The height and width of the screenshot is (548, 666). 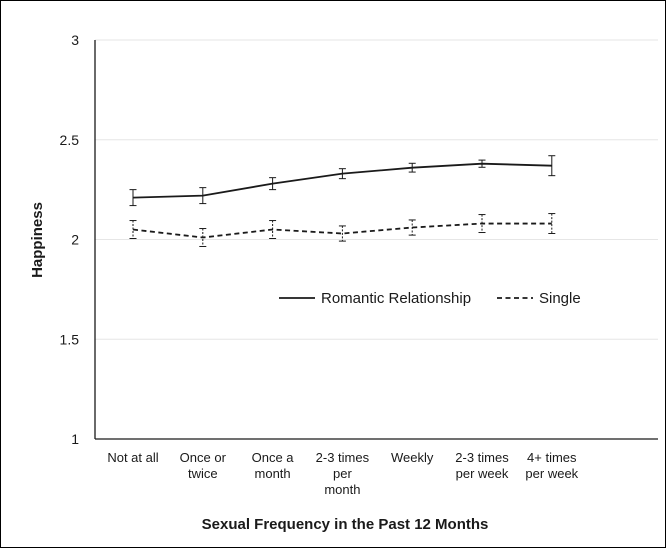 What do you see at coordinates (75, 439) in the screenshot?
I see `y-tick-label: 1` at bounding box center [75, 439].